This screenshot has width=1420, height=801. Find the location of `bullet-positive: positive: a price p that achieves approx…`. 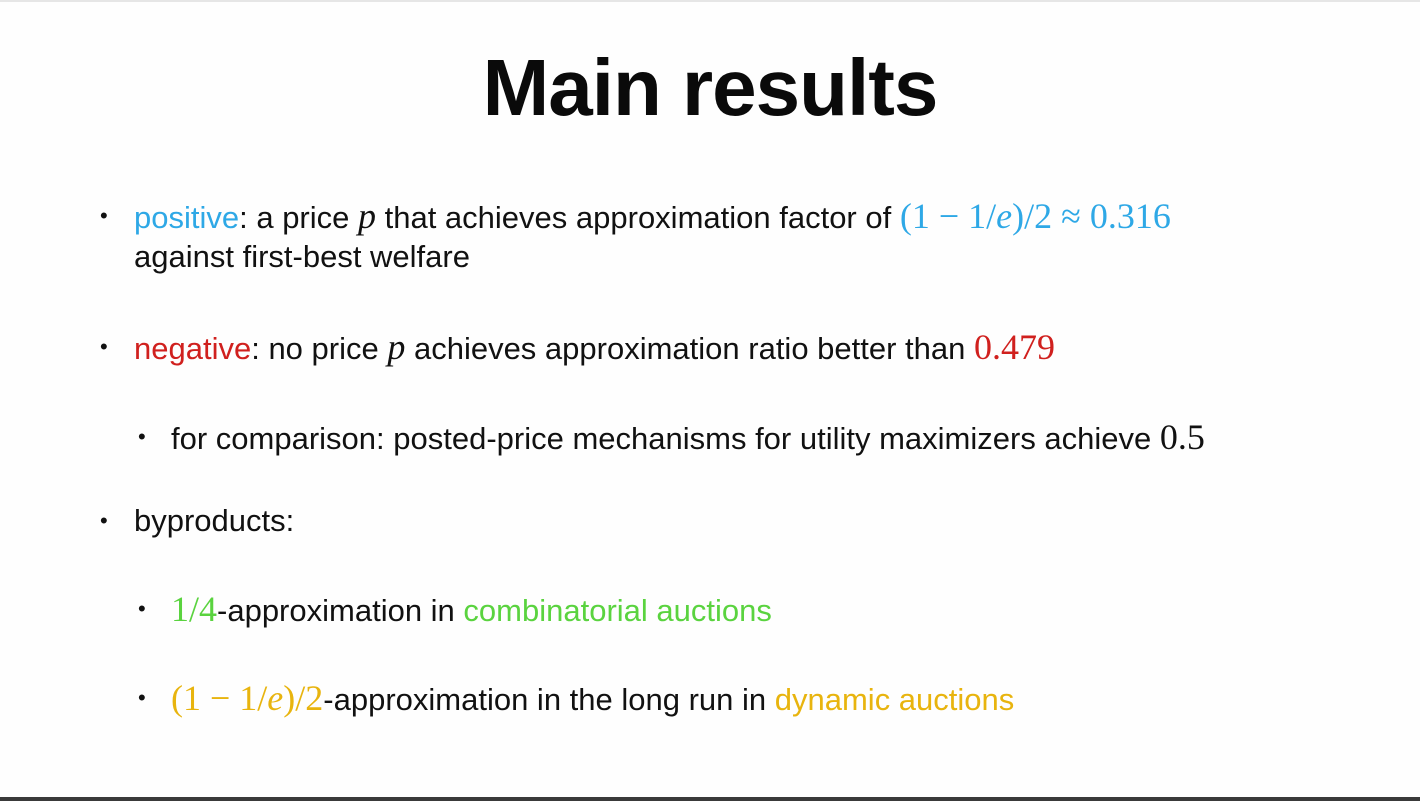

bullet-positive: positive: a price p that achieves approx… is located at coordinates (652, 217).